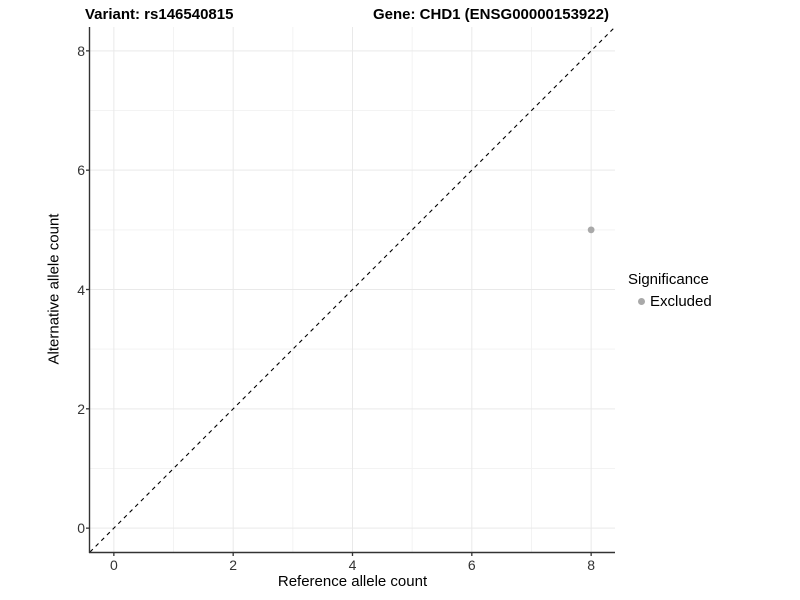 The width and height of the screenshot is (800, 600). Describe the element at coordinates (591, 230) in the screenshot. I see `data-point` at that location.